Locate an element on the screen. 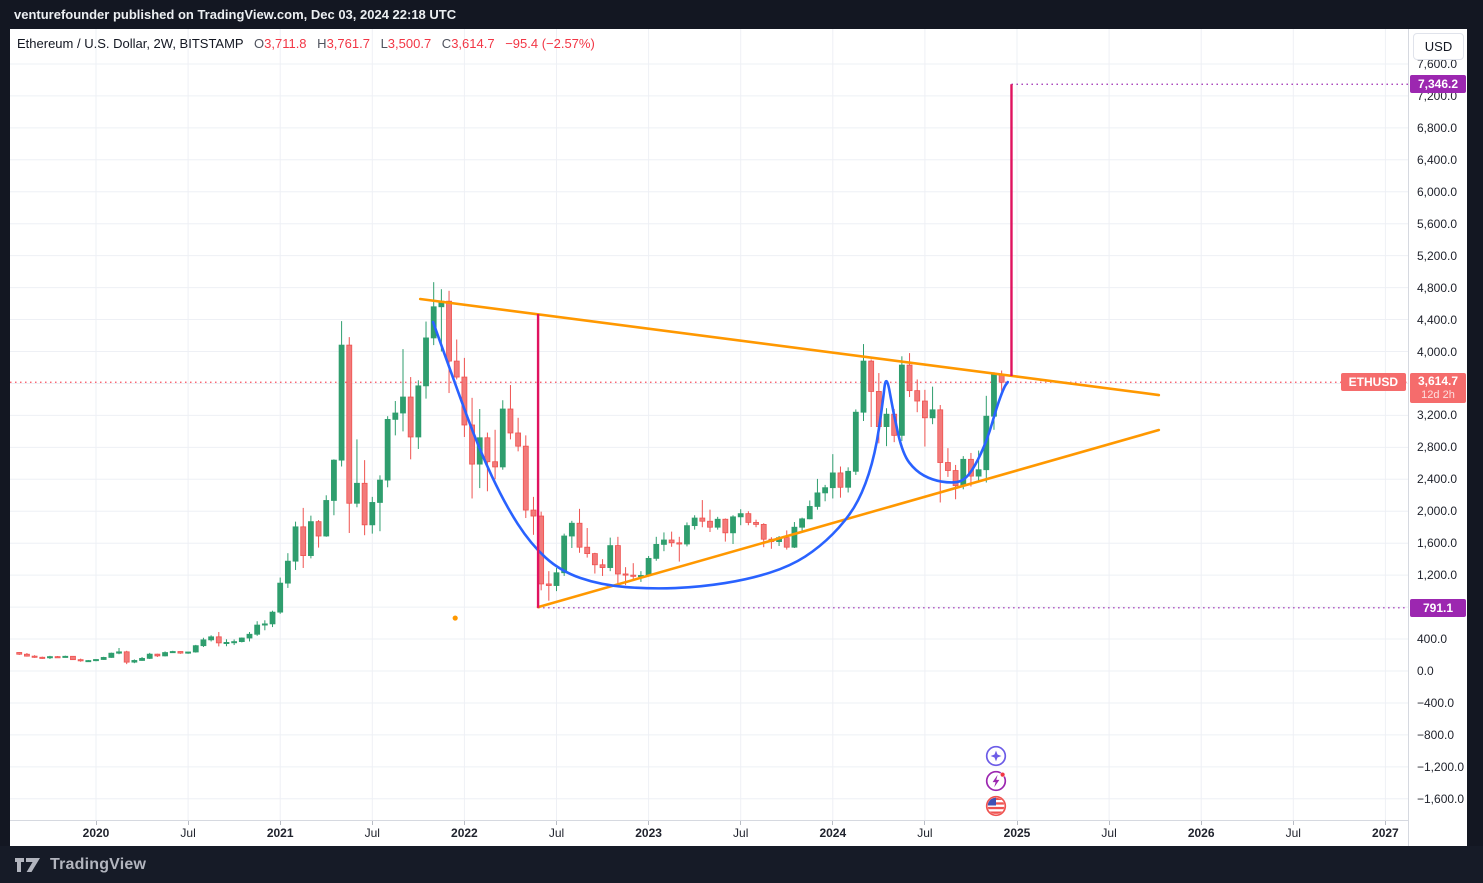 The height and width of the screenshot is (883, 1483). price-tick-label: 1,200.0 is located at coordinates (1437, 575).